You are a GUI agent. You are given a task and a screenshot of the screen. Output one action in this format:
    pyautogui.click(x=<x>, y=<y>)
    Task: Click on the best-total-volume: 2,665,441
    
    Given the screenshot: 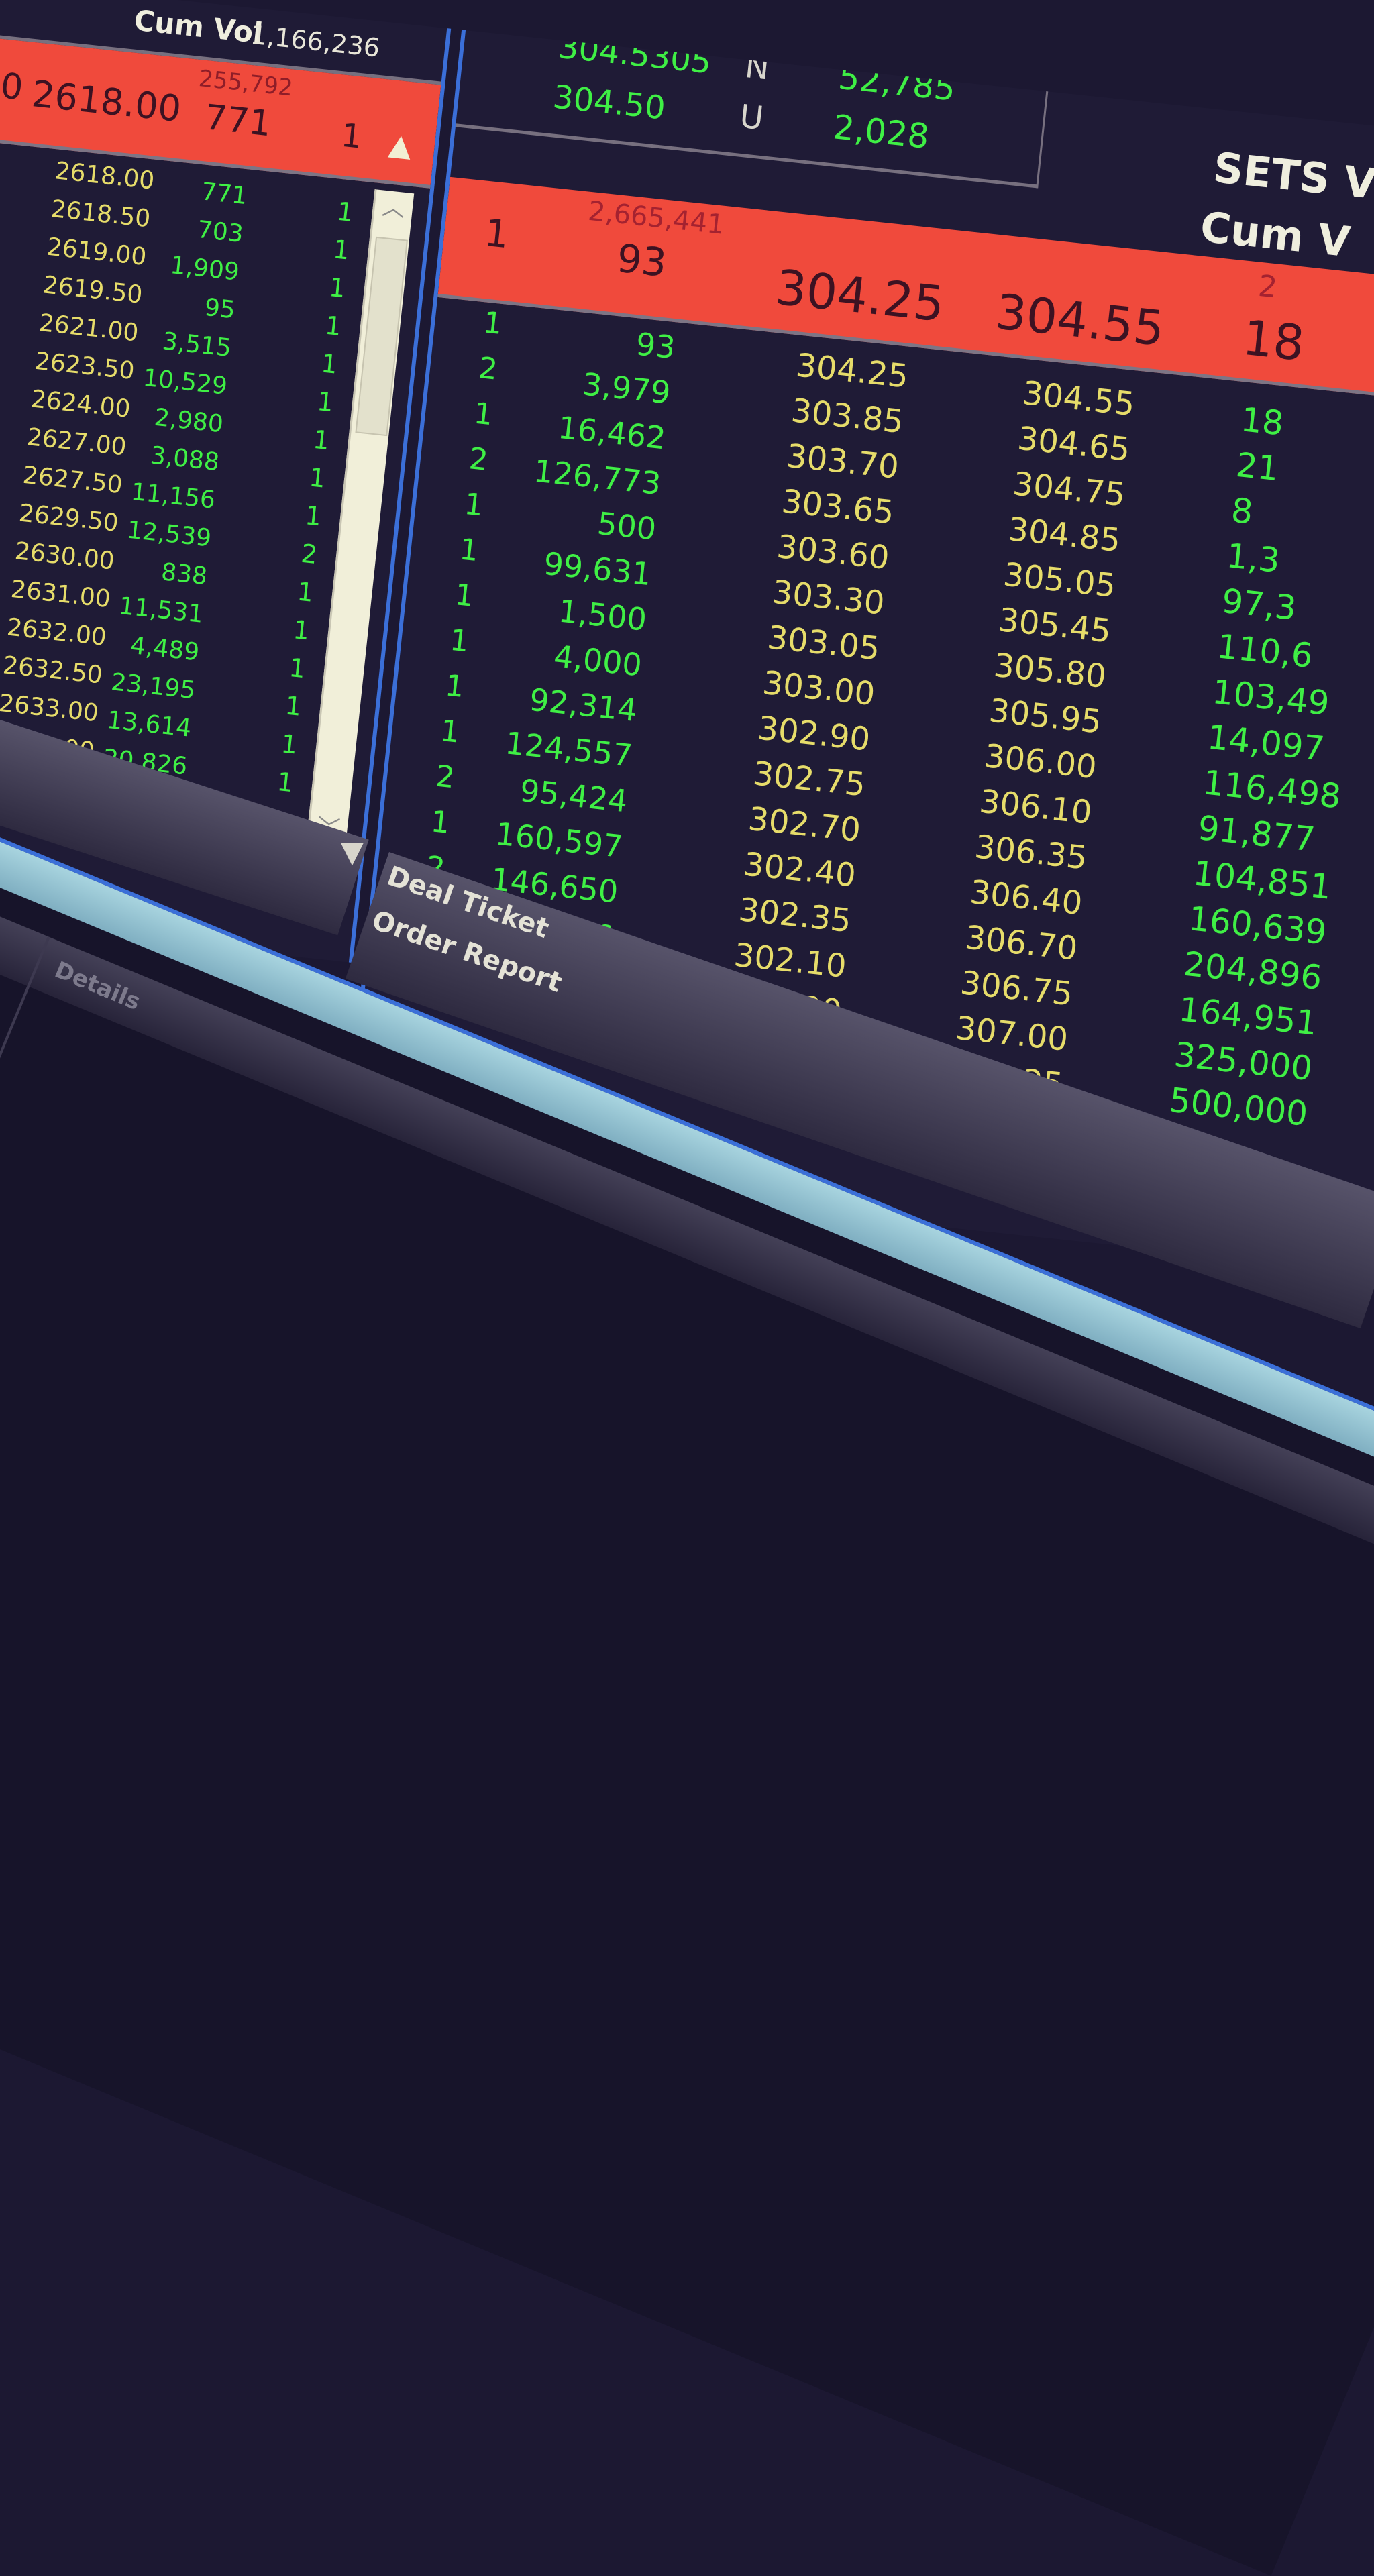 What is the action you would take?
    pyautogui.click(x=656, y=218)
    